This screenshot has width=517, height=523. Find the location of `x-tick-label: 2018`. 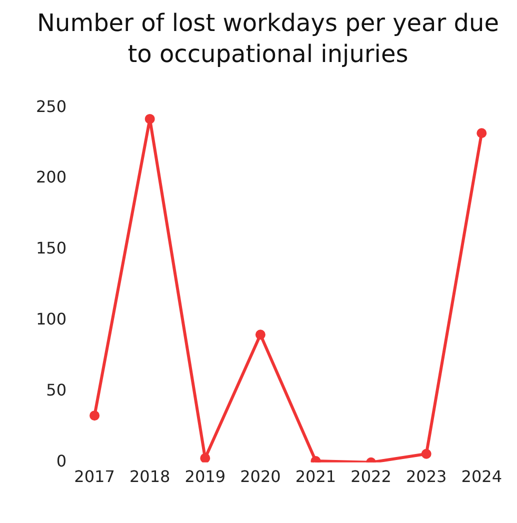

x-tick-label: 2018 is located at coordinates (149, 476).